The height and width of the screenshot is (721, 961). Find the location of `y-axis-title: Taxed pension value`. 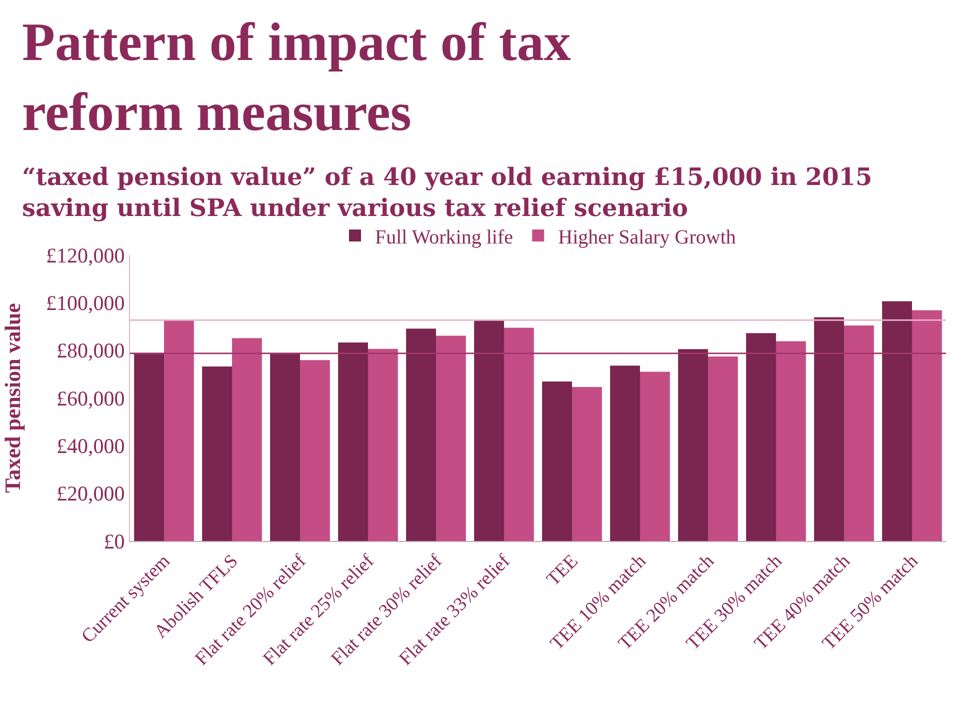

y-axis-title: Taxed pension value is located at coordinates (12, 397).